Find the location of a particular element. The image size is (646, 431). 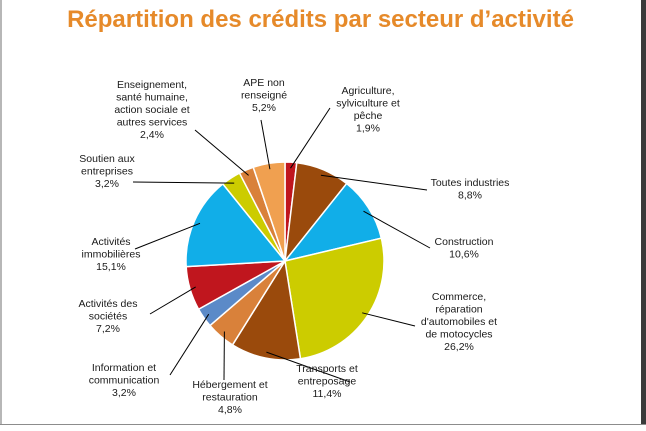

slice-name-line: Activités des is located at coordinates (108, 304).